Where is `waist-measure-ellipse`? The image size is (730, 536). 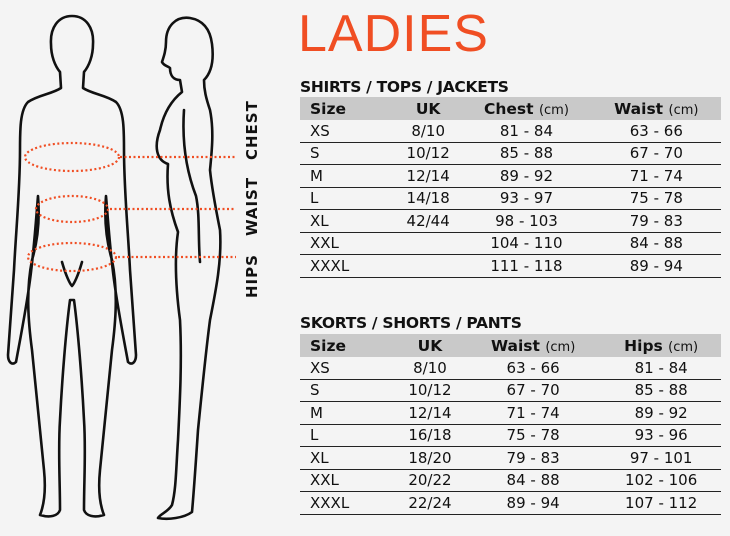
waist-measure-ellipse is located at coordinates (72, 209).